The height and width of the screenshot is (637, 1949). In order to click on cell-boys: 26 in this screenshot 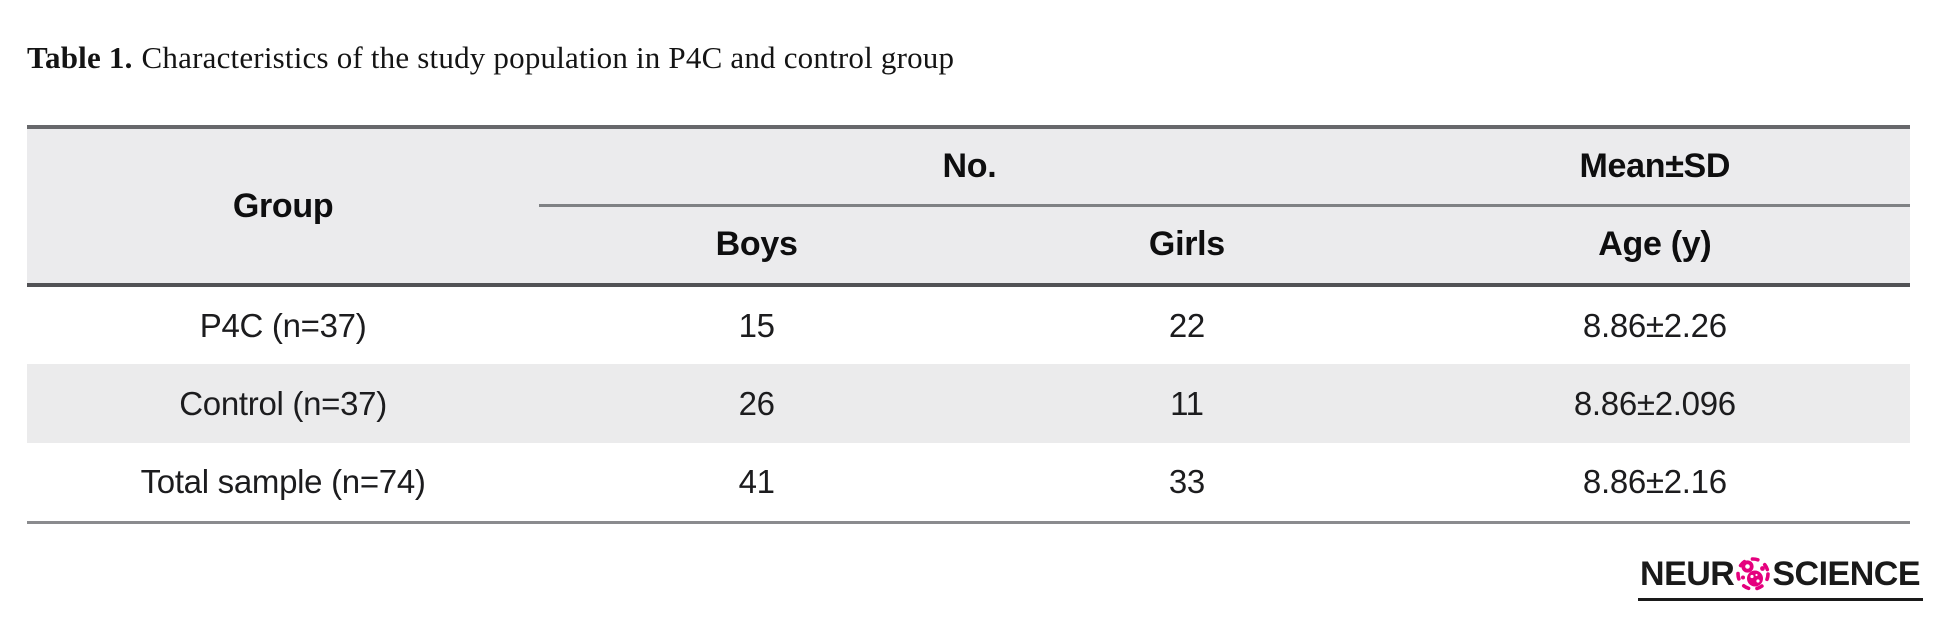, I will do `click(757, 403)`.